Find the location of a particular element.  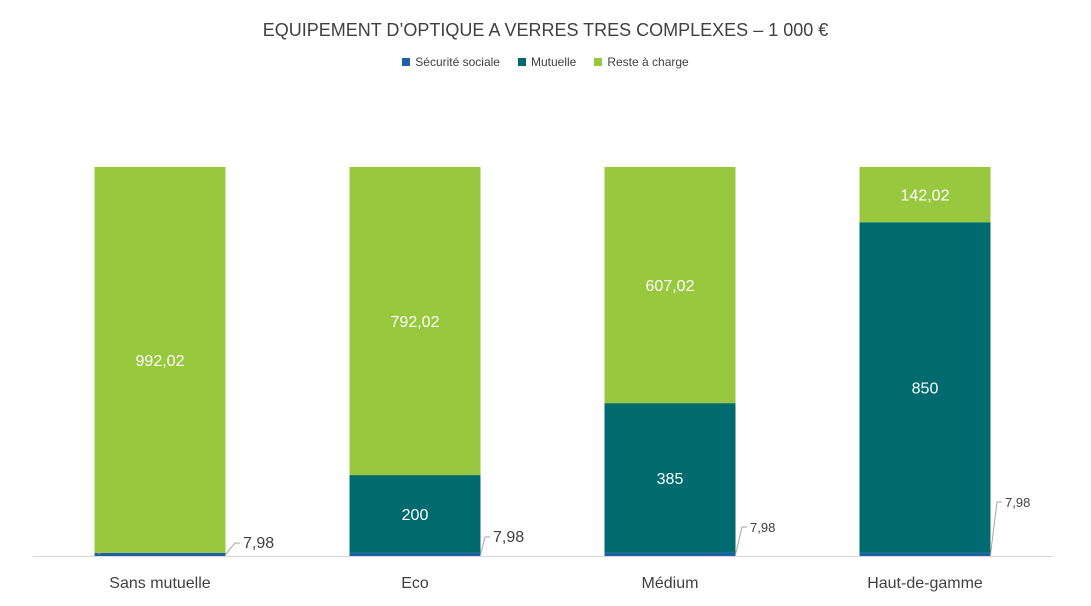

category-label: Sans mutuelle is located at coordinates (159, 583).